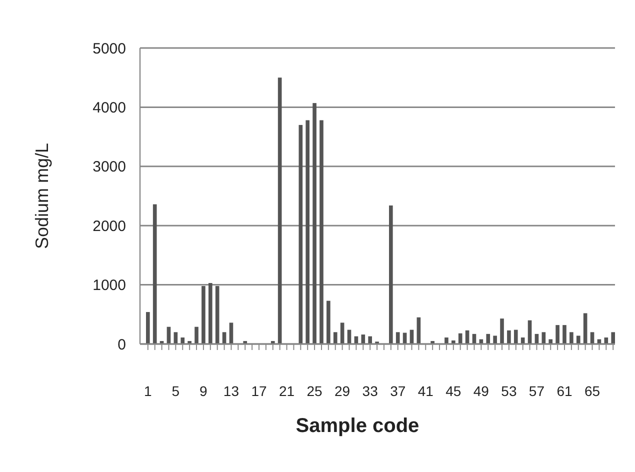 The width and height of the screenshot is (635, 472). I want to click on x-tick-label: 9, so click(204, 391).